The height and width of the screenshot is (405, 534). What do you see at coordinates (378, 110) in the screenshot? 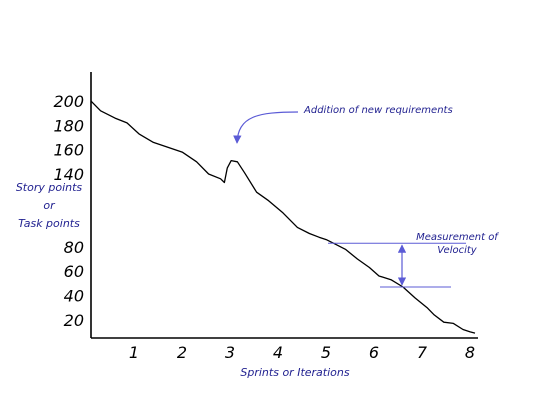
I see `annotation-new-requirements: Addition of new requirements` at bounding box center [378, 110].